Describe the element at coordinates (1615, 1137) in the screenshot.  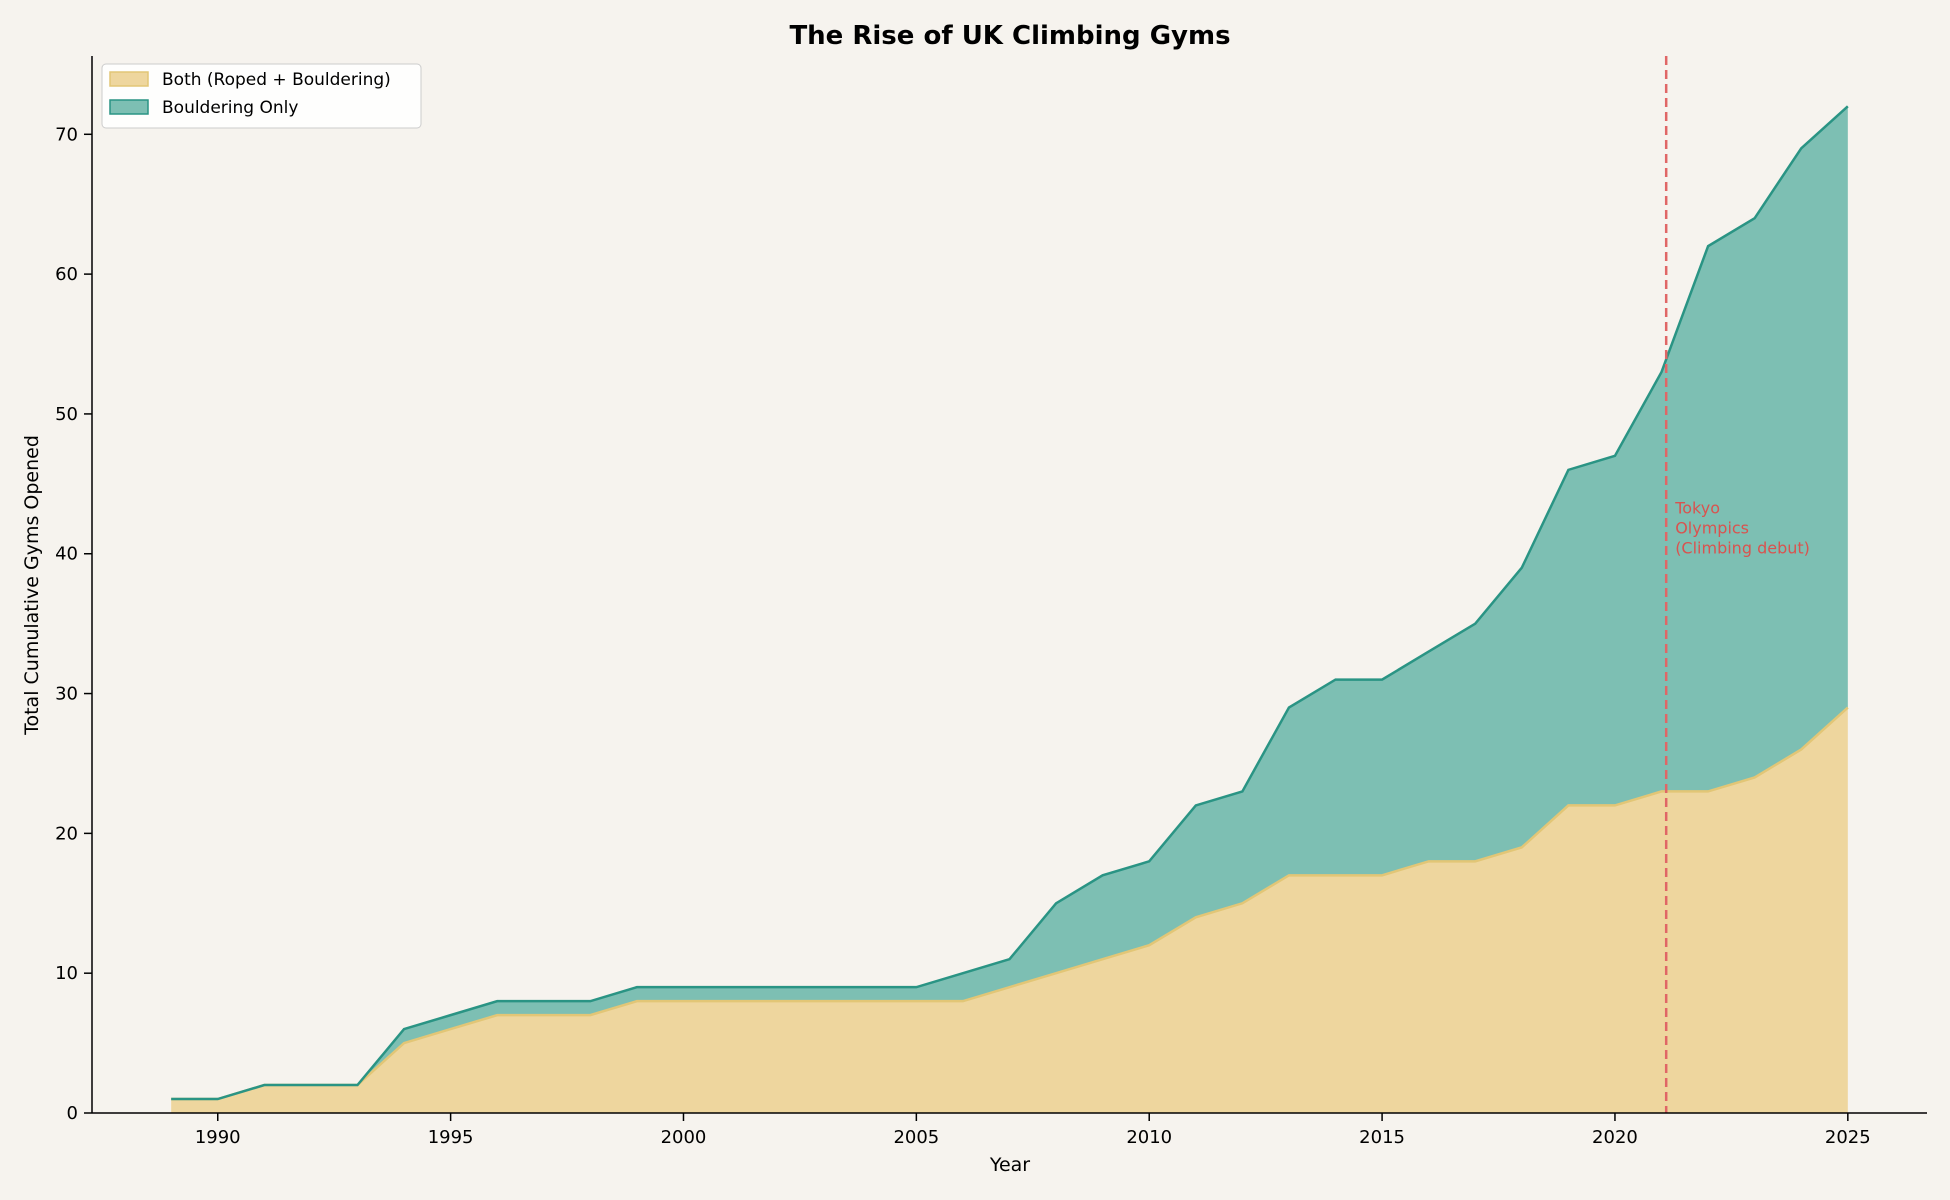
I see `x-tick-label: 2020` at that location.